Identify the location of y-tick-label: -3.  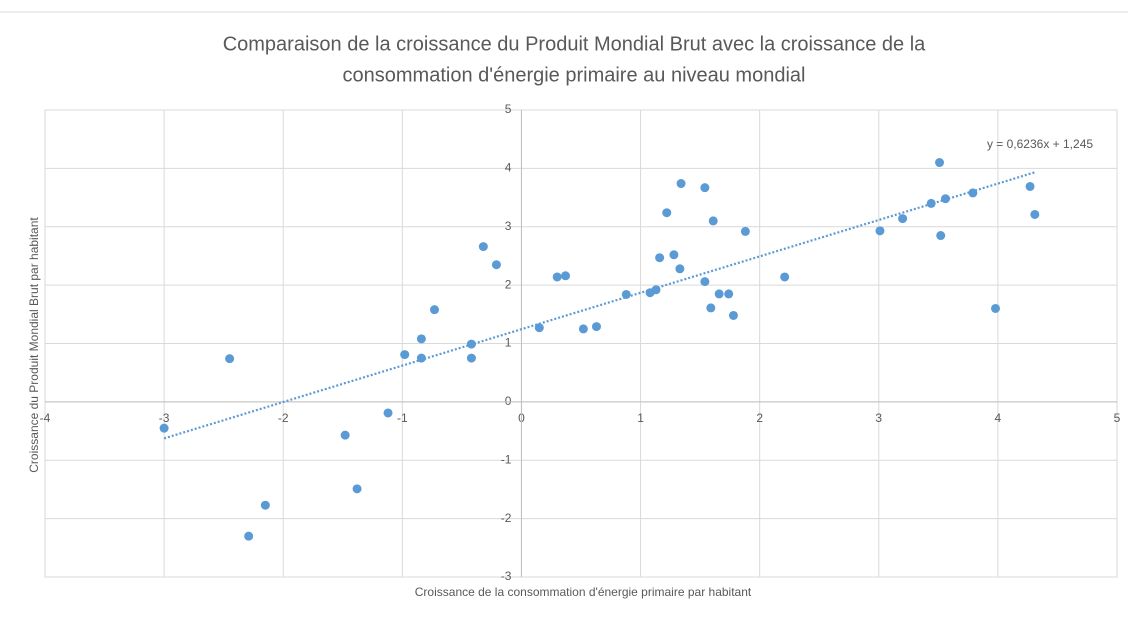
(506, 576).